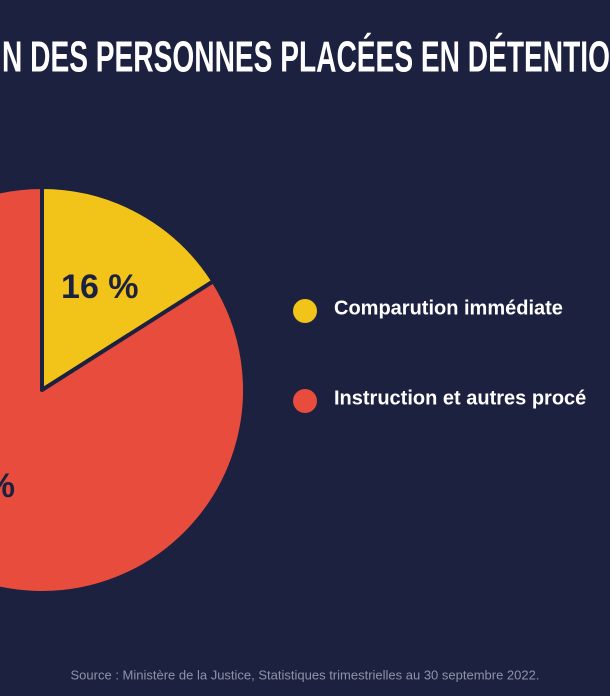 This screenshot has height=696, width=610. Describe the element at coordinates (460, 398) in the screenshot. I see `legend-label: Instruction et autres procé` at that location.